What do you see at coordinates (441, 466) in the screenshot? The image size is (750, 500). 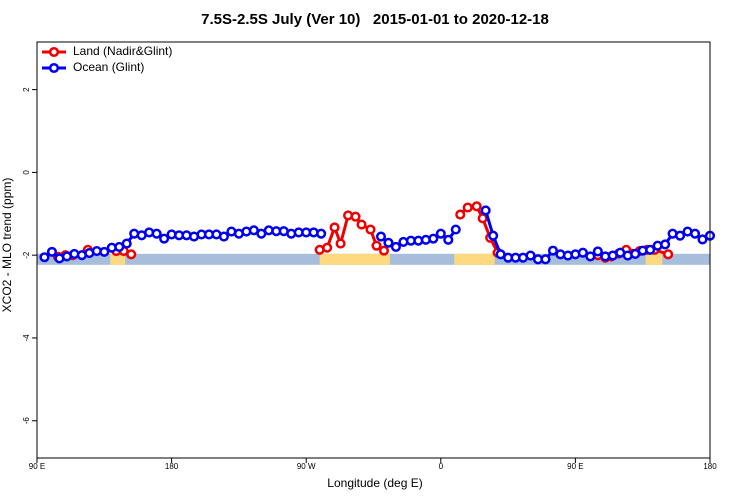 I see `x-tick-label: 0` at bounding box center [441, 466].